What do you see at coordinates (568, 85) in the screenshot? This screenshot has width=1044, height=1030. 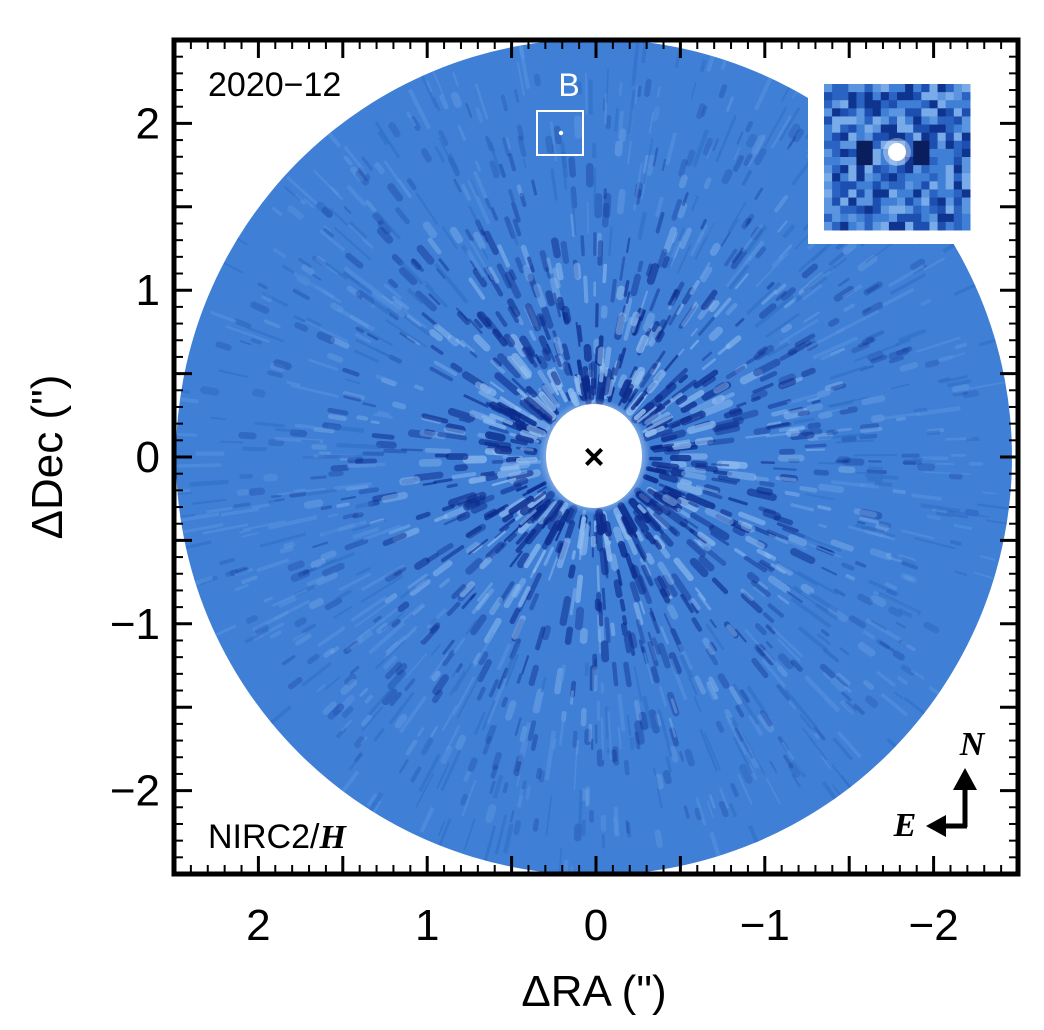 I see `companion-label: B` at bounding box center [568, 85].